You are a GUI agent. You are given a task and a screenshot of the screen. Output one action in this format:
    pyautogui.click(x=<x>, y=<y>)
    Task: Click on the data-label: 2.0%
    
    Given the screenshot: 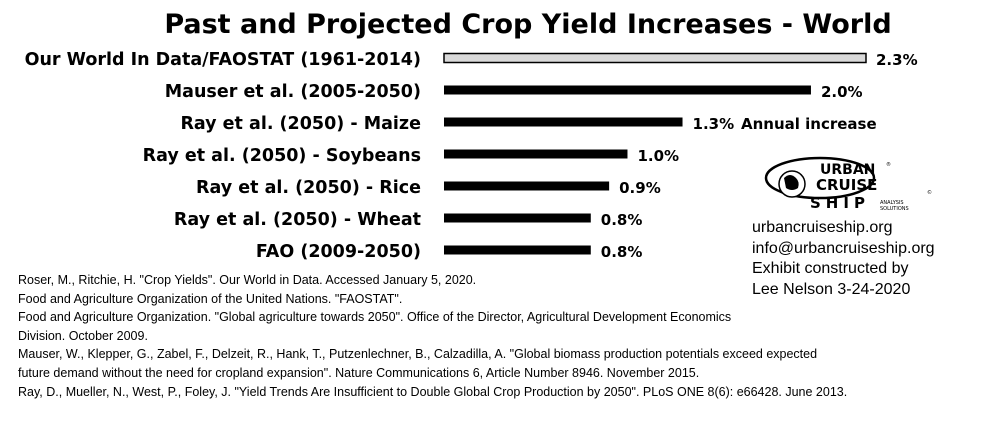 What is the action you would take?
    pyautogui.click(x=842, y=92)
    